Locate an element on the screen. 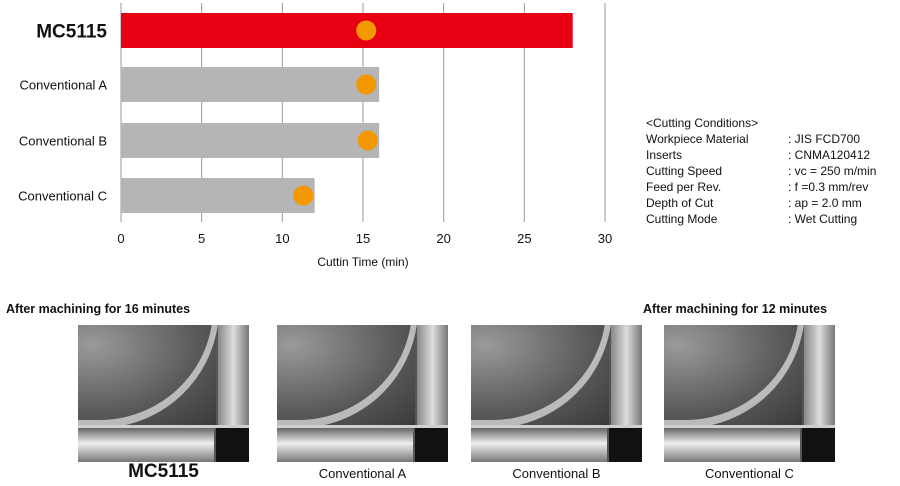 The height and width of the screenshot is (486, 900). condition-row: Workpiece Material : JIS FCD700 is located at coordinates (761, 139).